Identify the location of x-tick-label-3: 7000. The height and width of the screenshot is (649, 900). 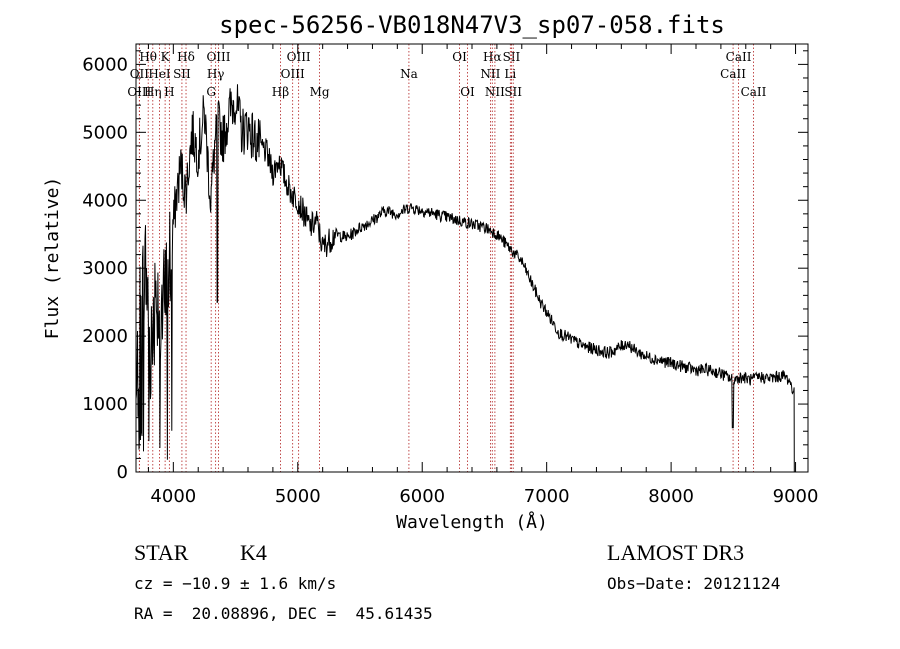
(547, 496).